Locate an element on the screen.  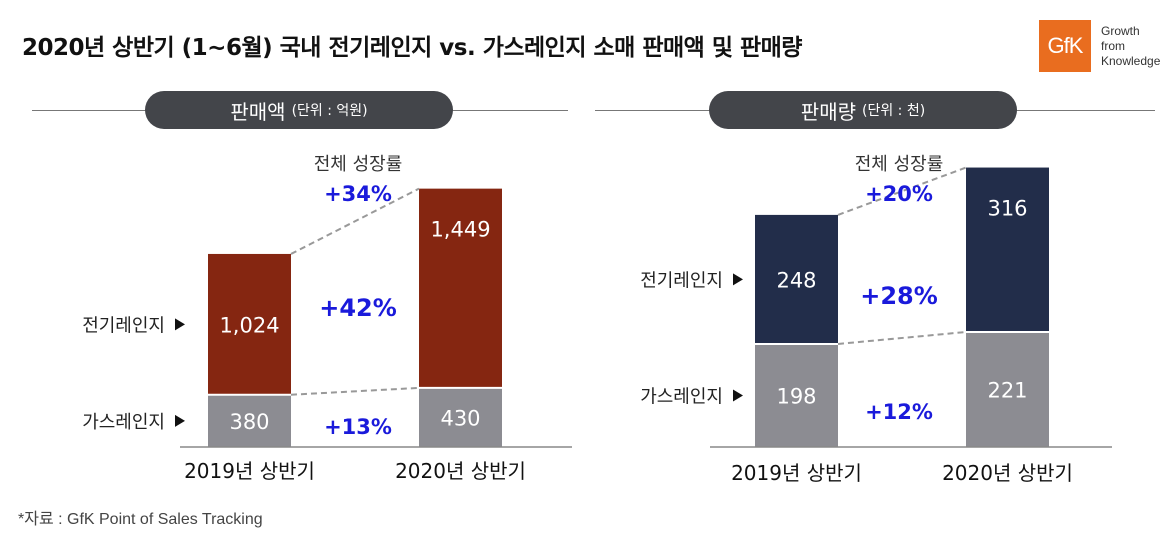
total-growth-value: +34% is located at coordinates (358, 194).